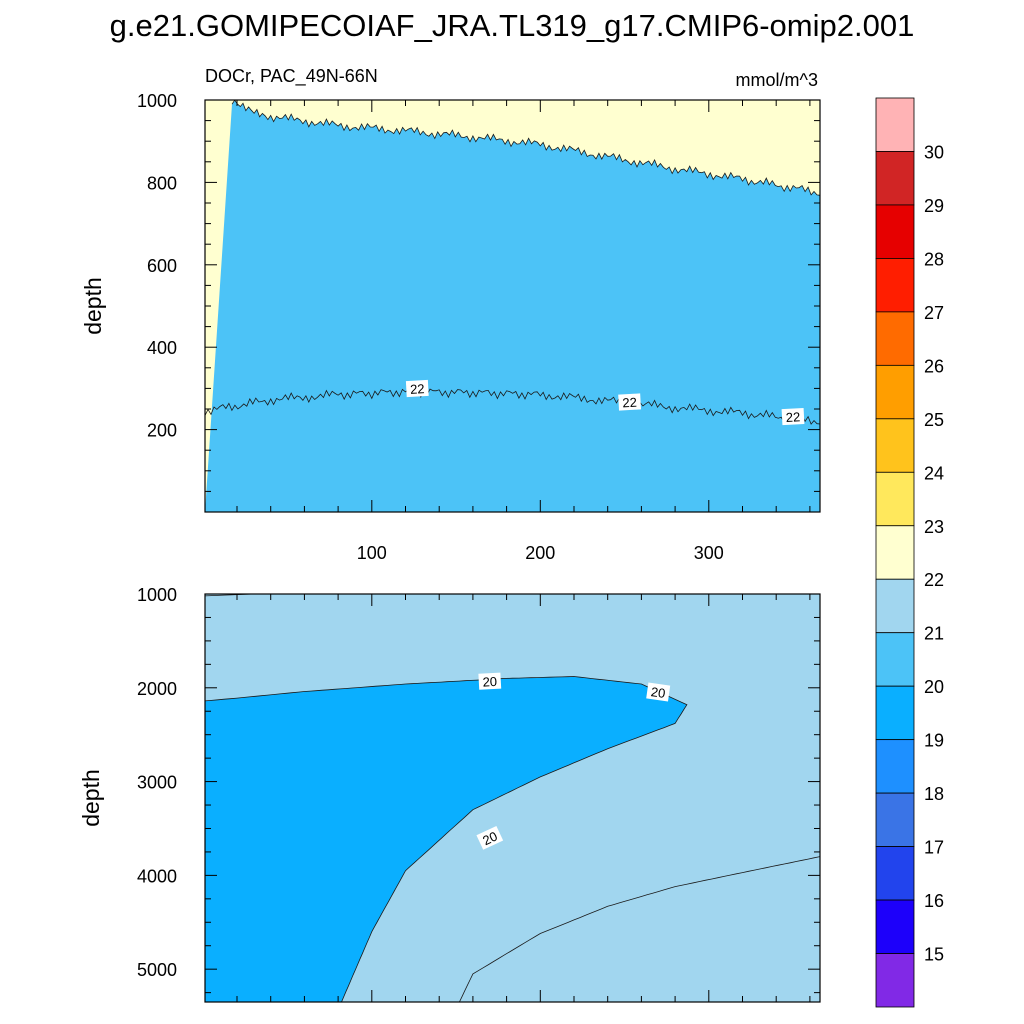 The height and width of the screenshot is (1024, 1024). What do you see at coordinates (162, 431) in the screenshot?
I see `y-tick-label: 200` at bounding box center [162, 431].